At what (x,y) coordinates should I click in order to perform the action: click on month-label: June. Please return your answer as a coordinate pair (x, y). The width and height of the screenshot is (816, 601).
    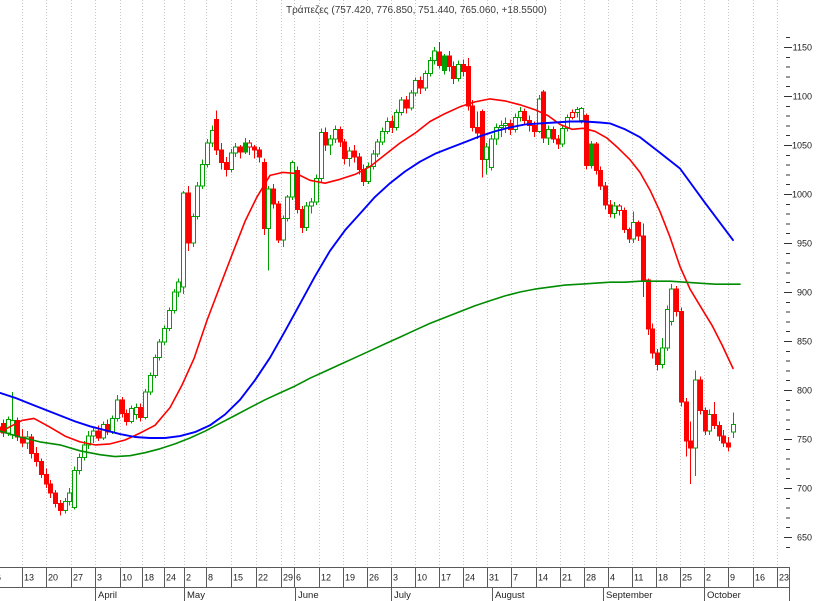
    Looking at the image, I should click on (308, 595).